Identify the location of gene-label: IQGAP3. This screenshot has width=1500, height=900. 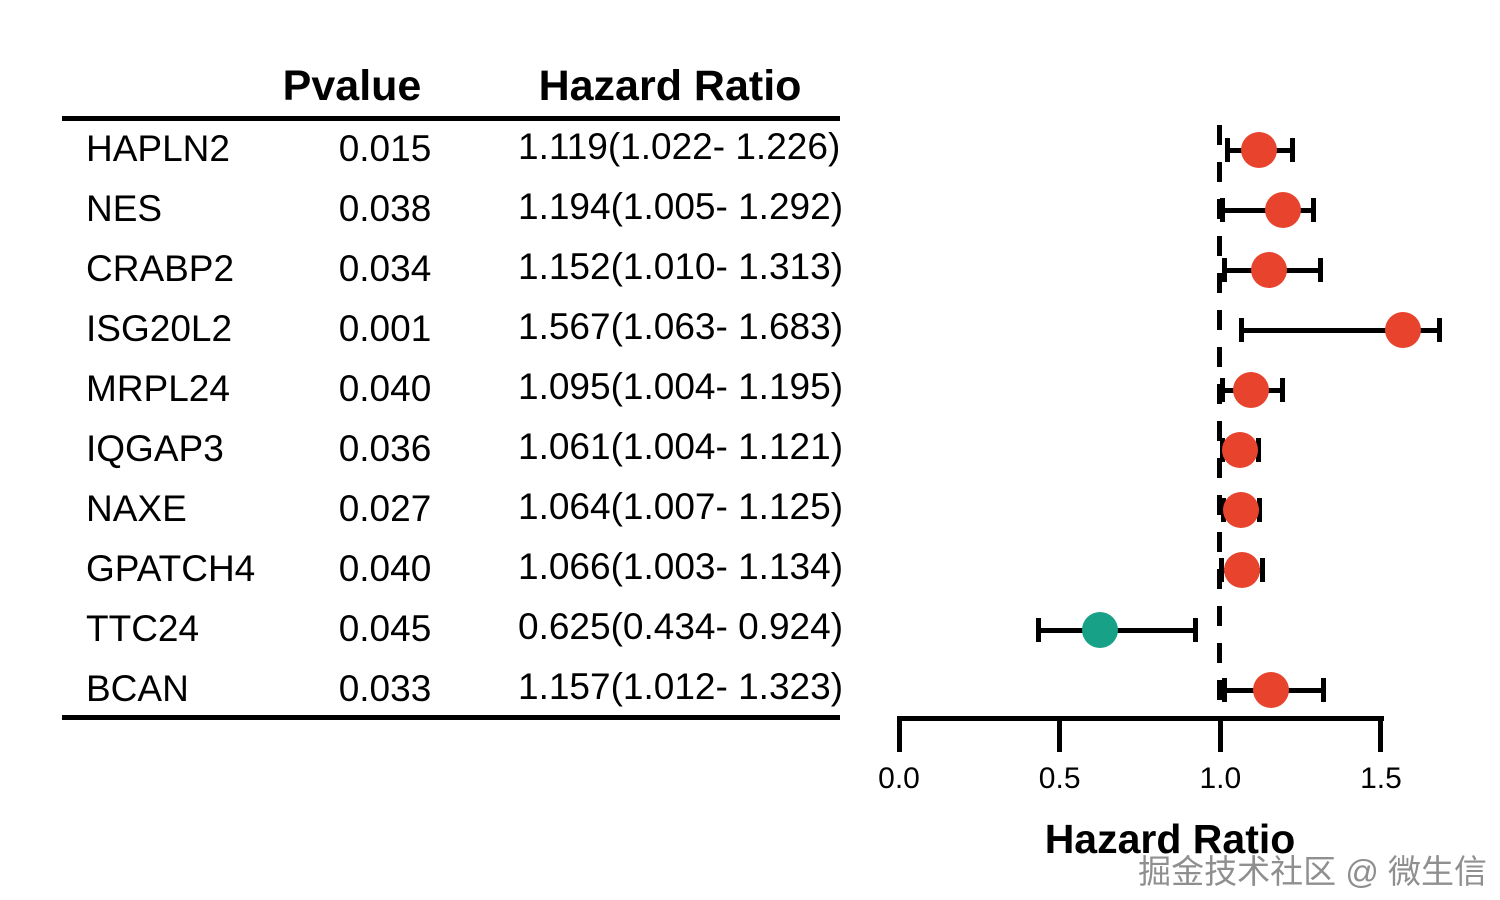
(155, 448).